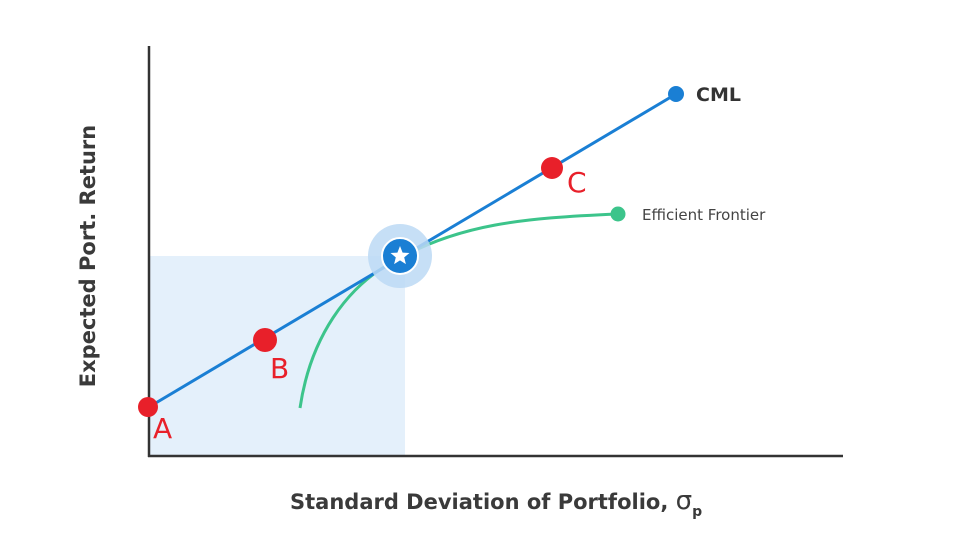 The width and height of the screenshot is (960, 540). I want to click on point-b, so click(265, 340).